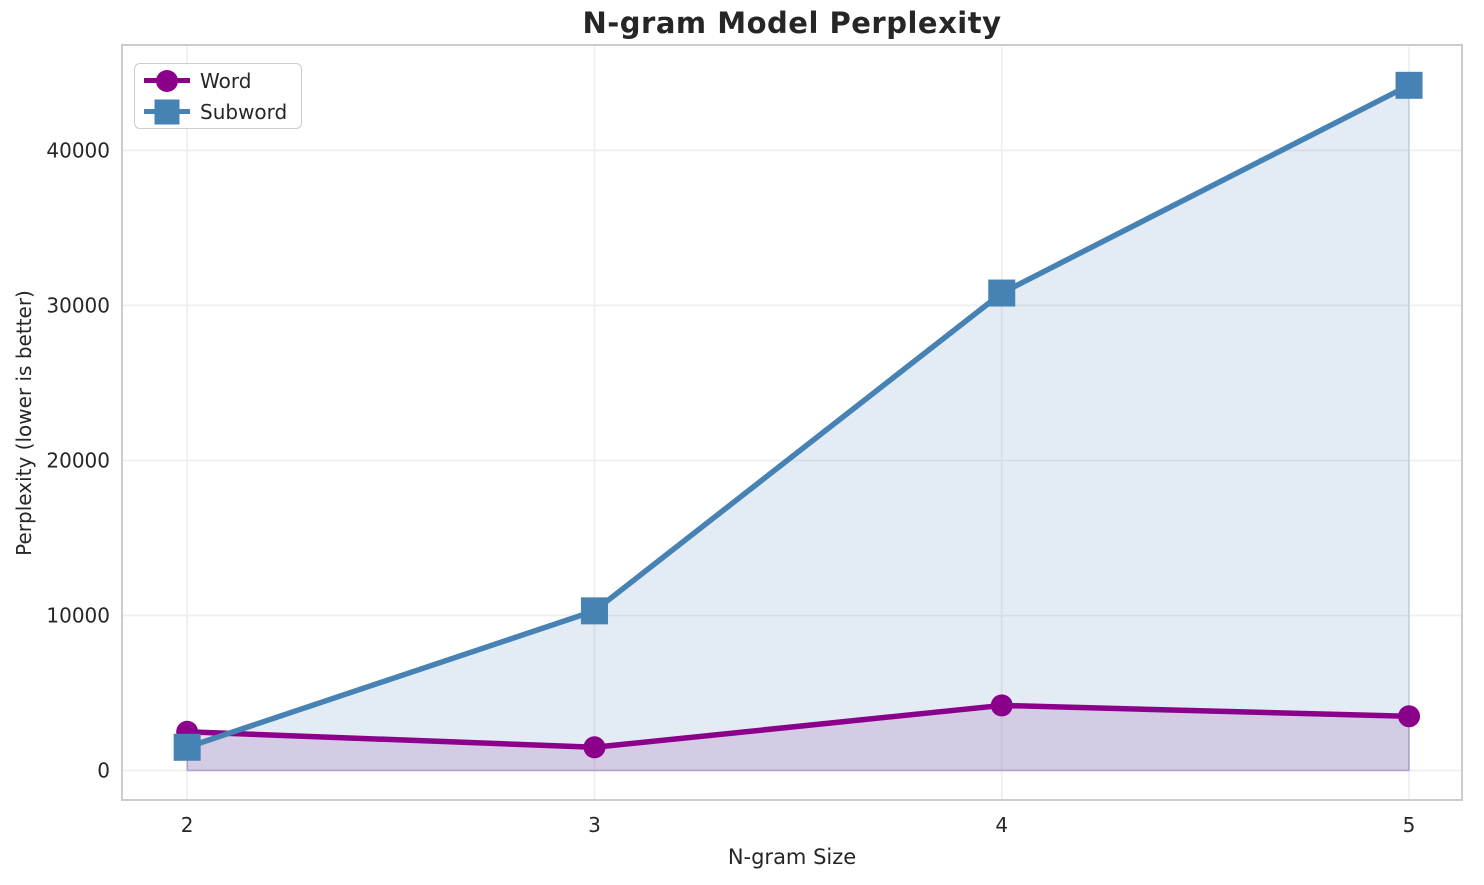  What do you see at coordinates (78, 616) in the screenshot?
I see `y-tick-label: 10000` at bounding box center [78, 616].